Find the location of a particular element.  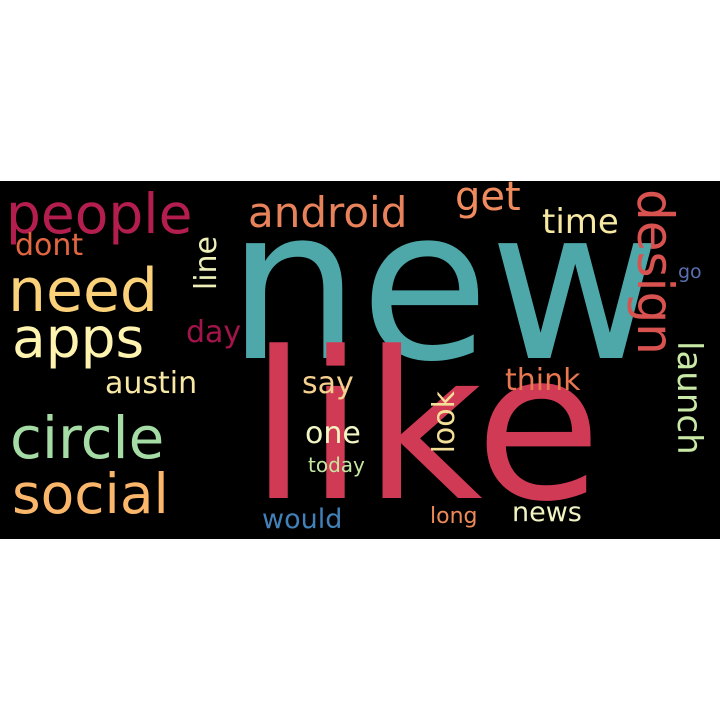

word-get: get is located at coordinates (488, 200).